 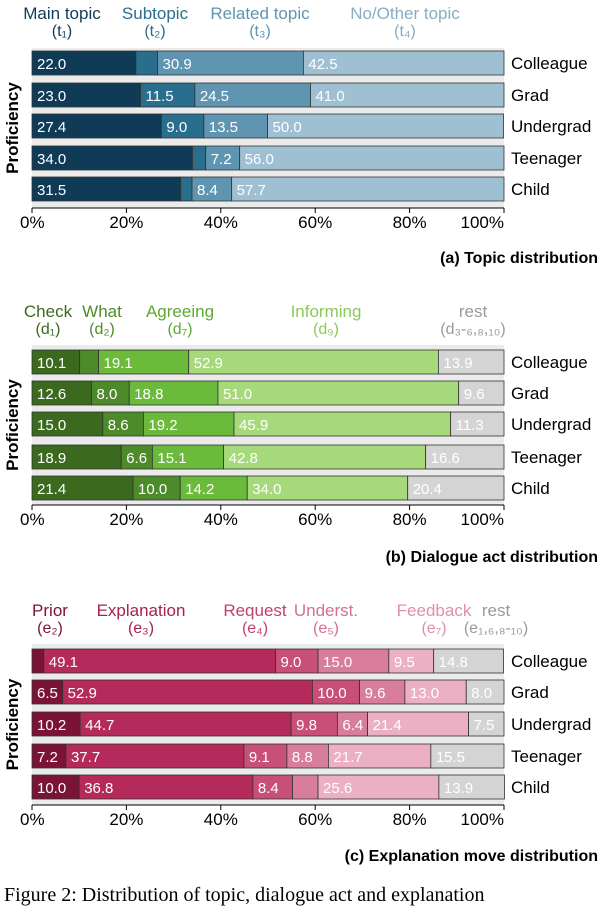 What do you see at coordinates (474, 394) in the screenshot?
I see `bar-value-label: 9.6` at bounding box center [474, 394].